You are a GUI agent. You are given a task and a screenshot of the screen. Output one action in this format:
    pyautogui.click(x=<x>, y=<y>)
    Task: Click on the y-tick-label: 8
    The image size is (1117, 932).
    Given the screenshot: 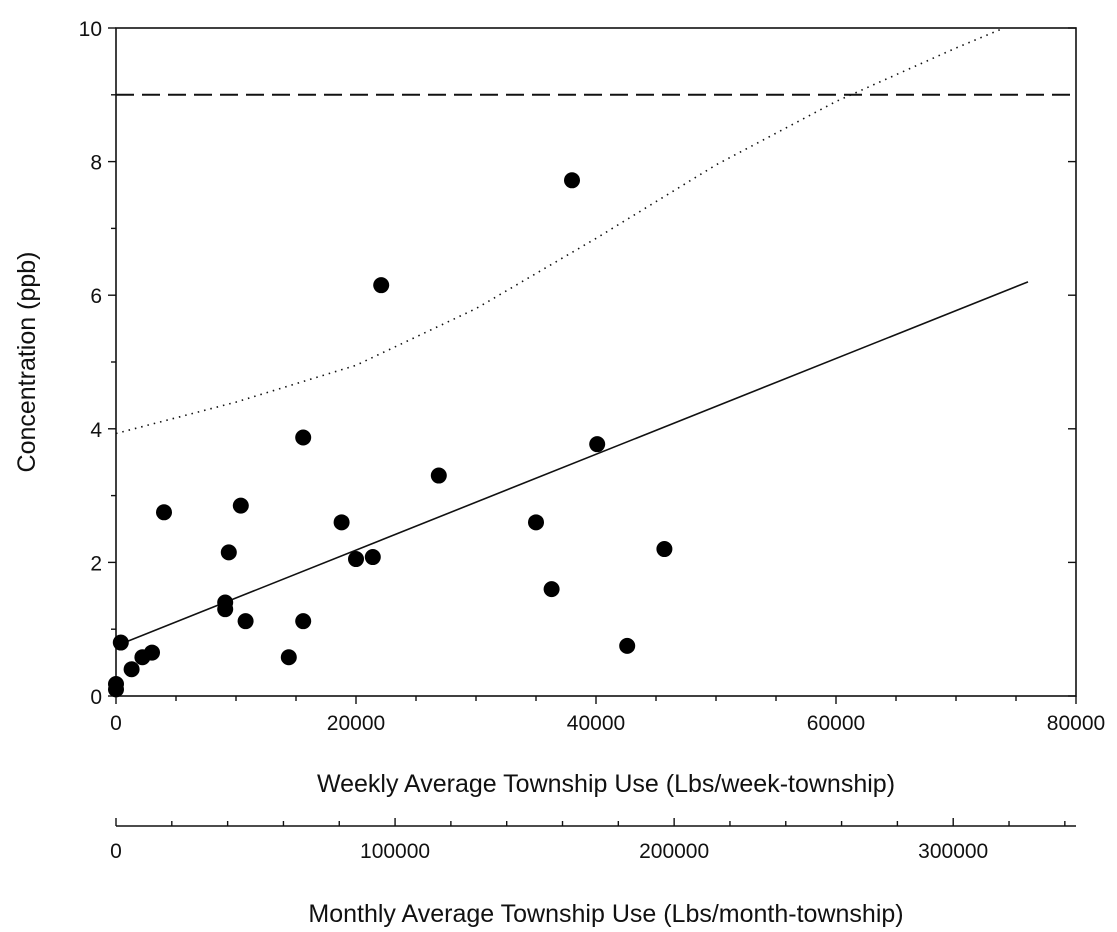 What is the action you would take?
    pyautogui.click(x=96, y=163)
    